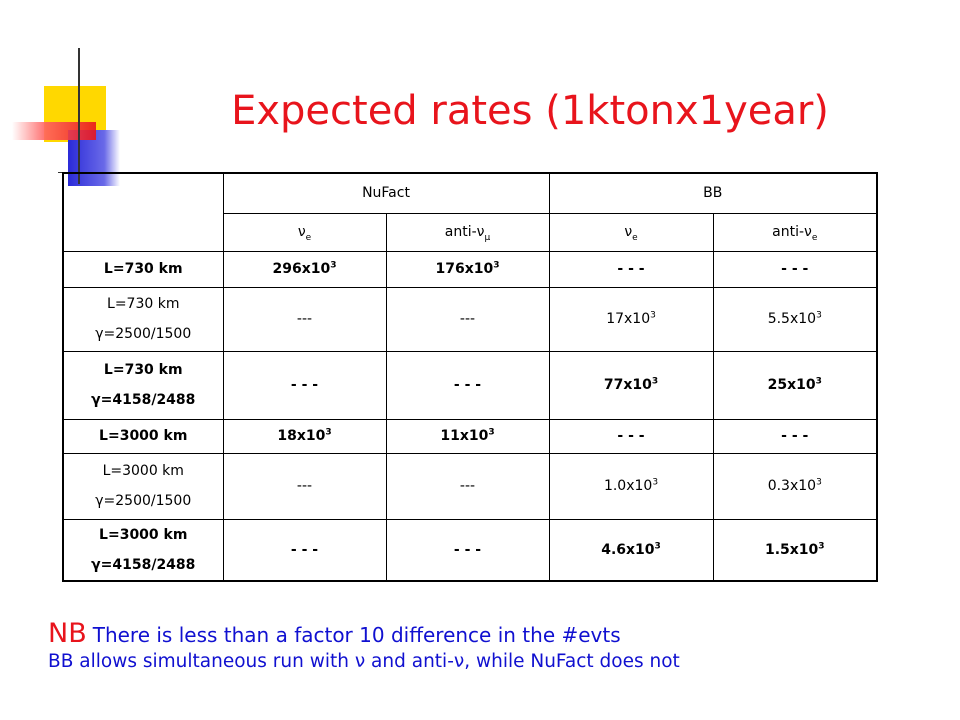  Describe the element at coordinates (143, 486) in the screenshot. I see `row-label: L=3000 km γ=2500/1500` at that location.